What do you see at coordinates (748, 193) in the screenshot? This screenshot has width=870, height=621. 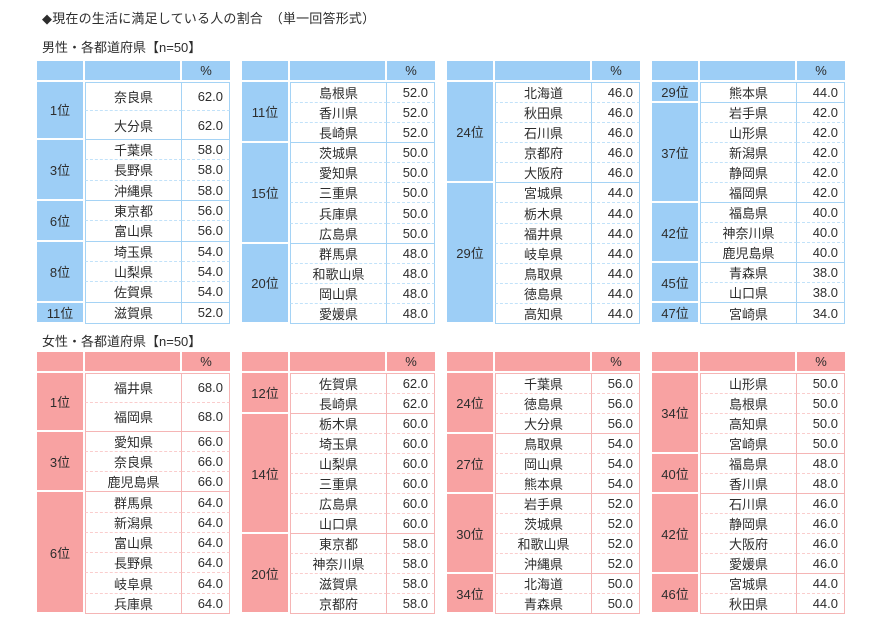 I see `table-row: 福岡県 42.0` at bounding box center [748, 193].